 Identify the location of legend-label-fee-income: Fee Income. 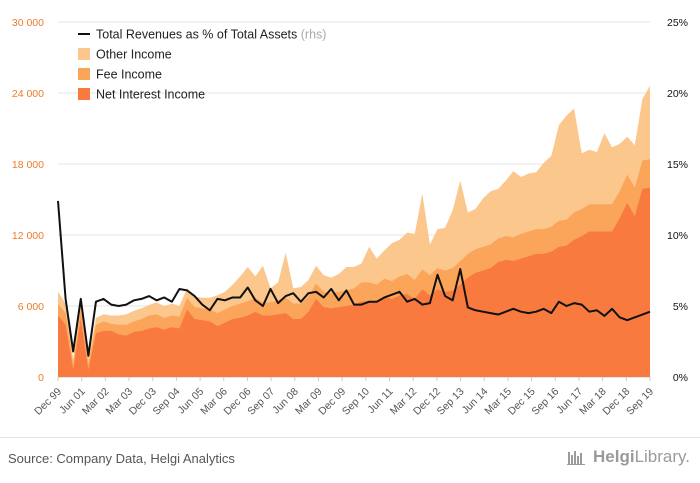
(129, 75).